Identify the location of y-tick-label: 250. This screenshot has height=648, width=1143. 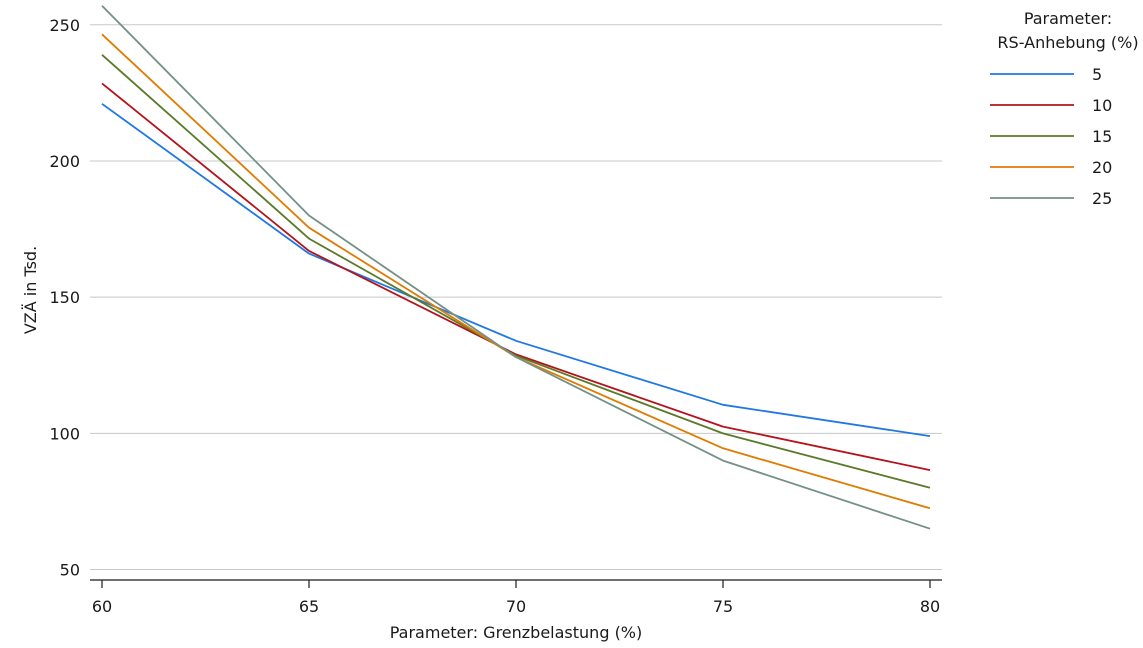
(64, 25).